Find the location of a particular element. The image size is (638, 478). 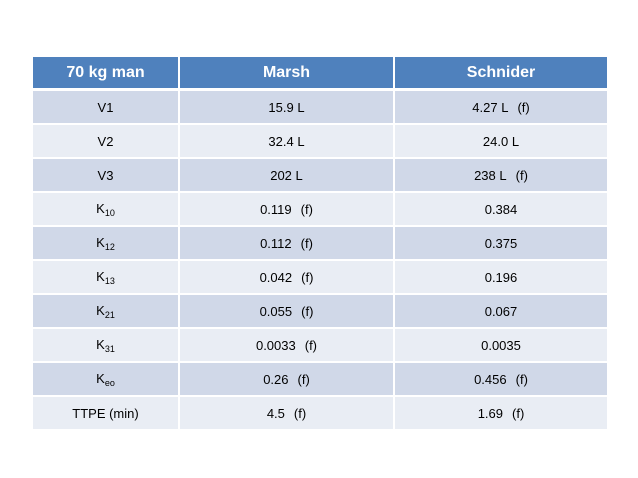

marsh-cell: 0.055 (f) is located at coordinates (287, 311).